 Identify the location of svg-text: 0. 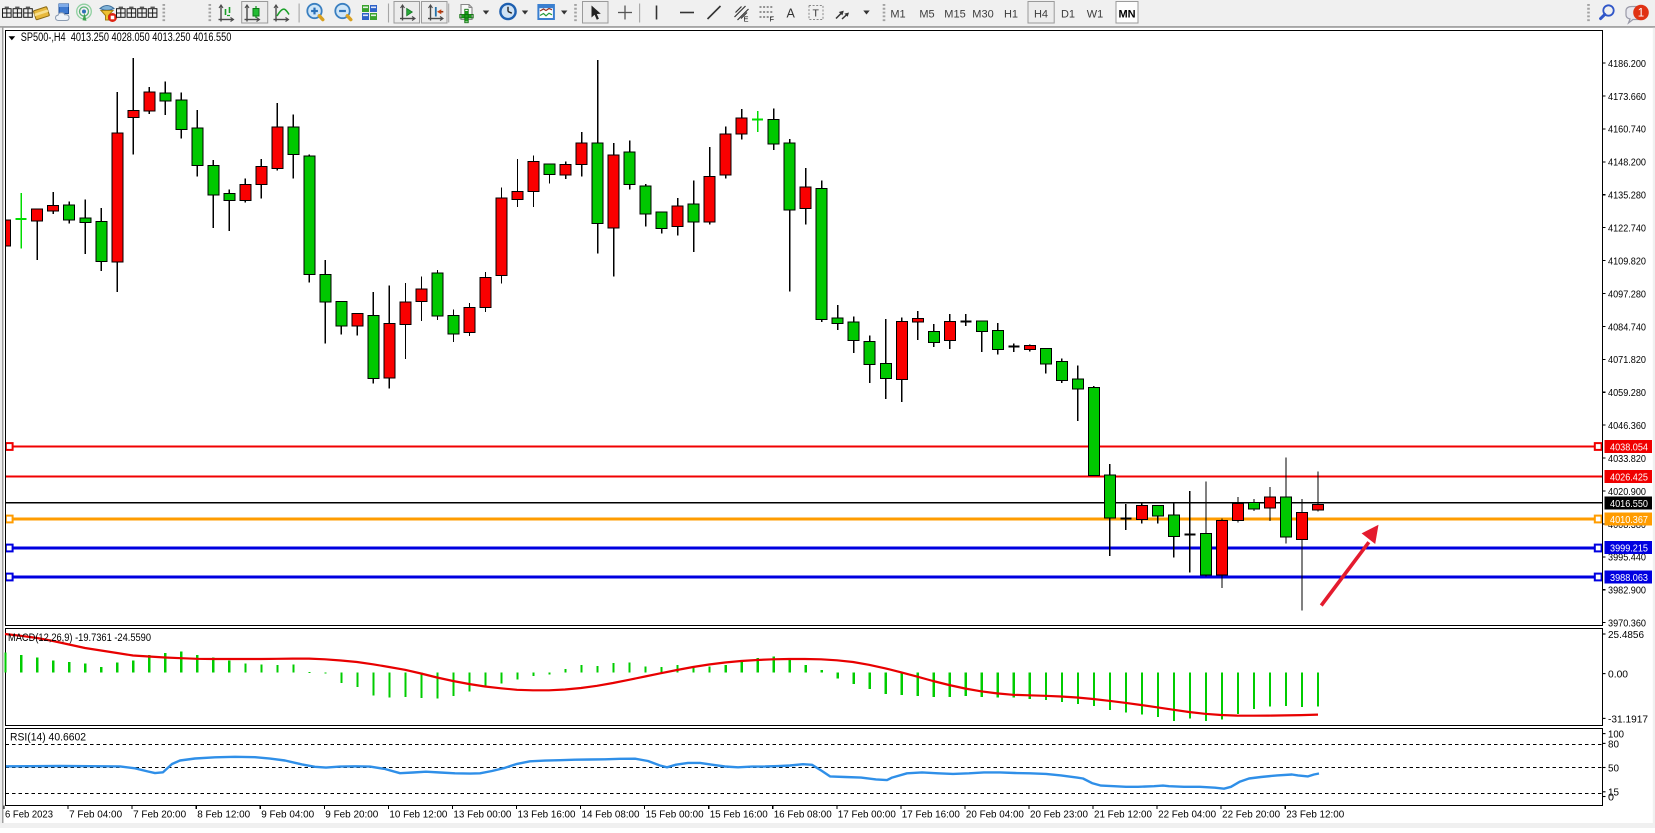
(1611, 797).